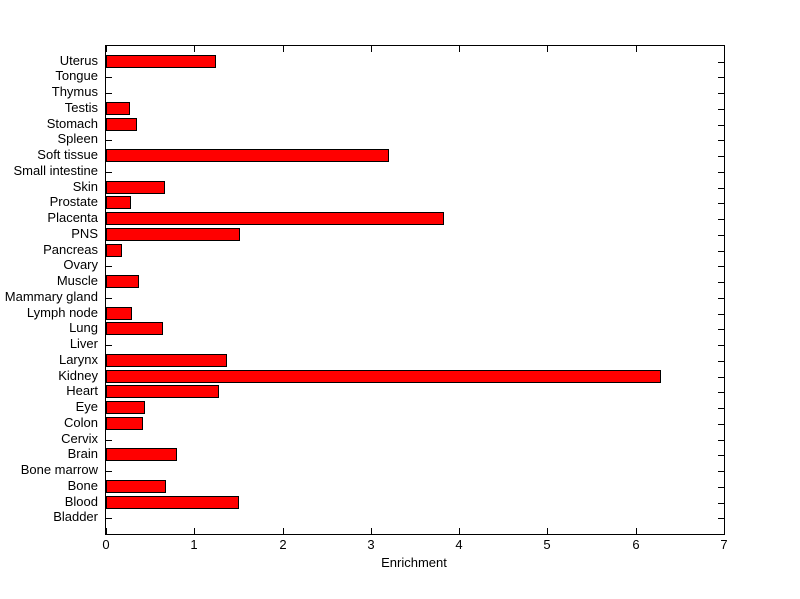 The width and height of the screenshot is (800, 599). I want to click on x-axis-label: Enrichment, so click(414, 562).